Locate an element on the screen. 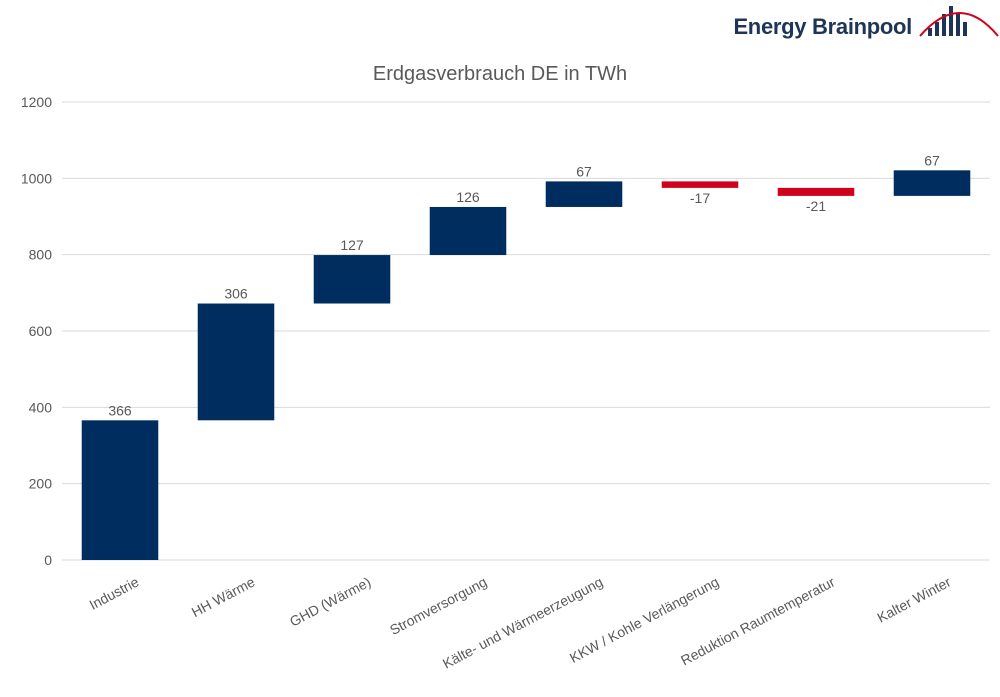 This screenshot has width=1000, height=697. data-label: 127 is located at coordinates (352, 245).